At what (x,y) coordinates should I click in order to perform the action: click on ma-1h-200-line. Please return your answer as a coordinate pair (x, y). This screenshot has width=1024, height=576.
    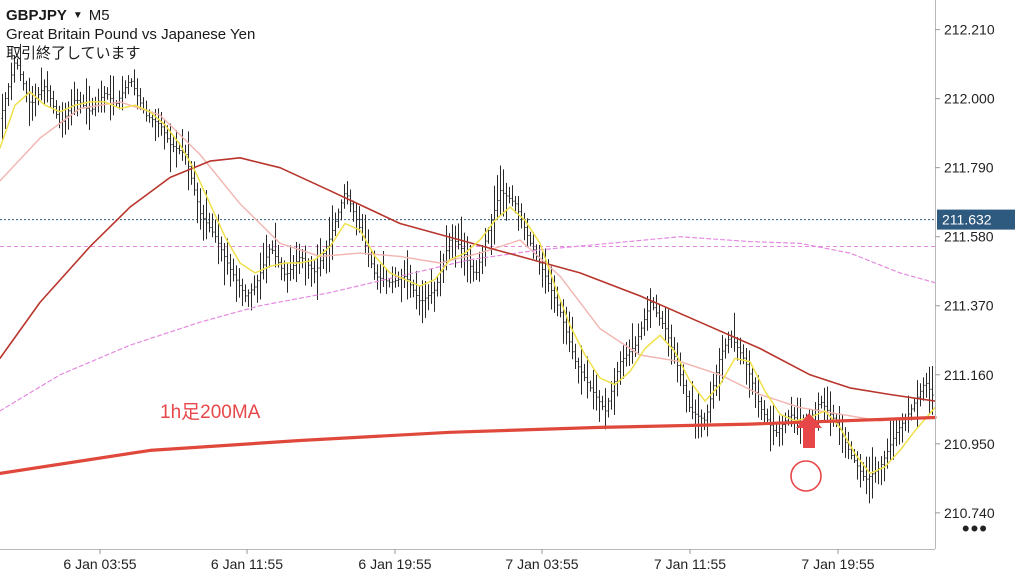
    Looking at the image, I should click on (468, 445).